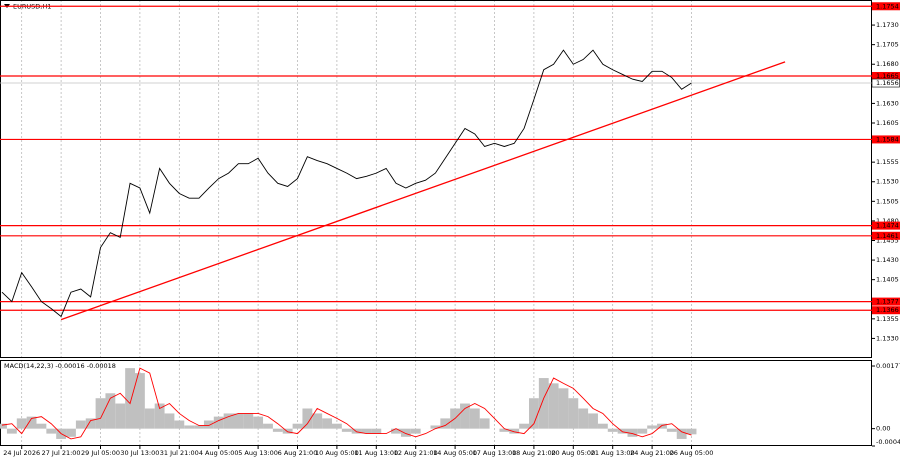  What do you see at coordinates (337, 453) in the screenshot?
I see `x-tick-label: 10 Aug 05:00` at bounding box center [337, 453].